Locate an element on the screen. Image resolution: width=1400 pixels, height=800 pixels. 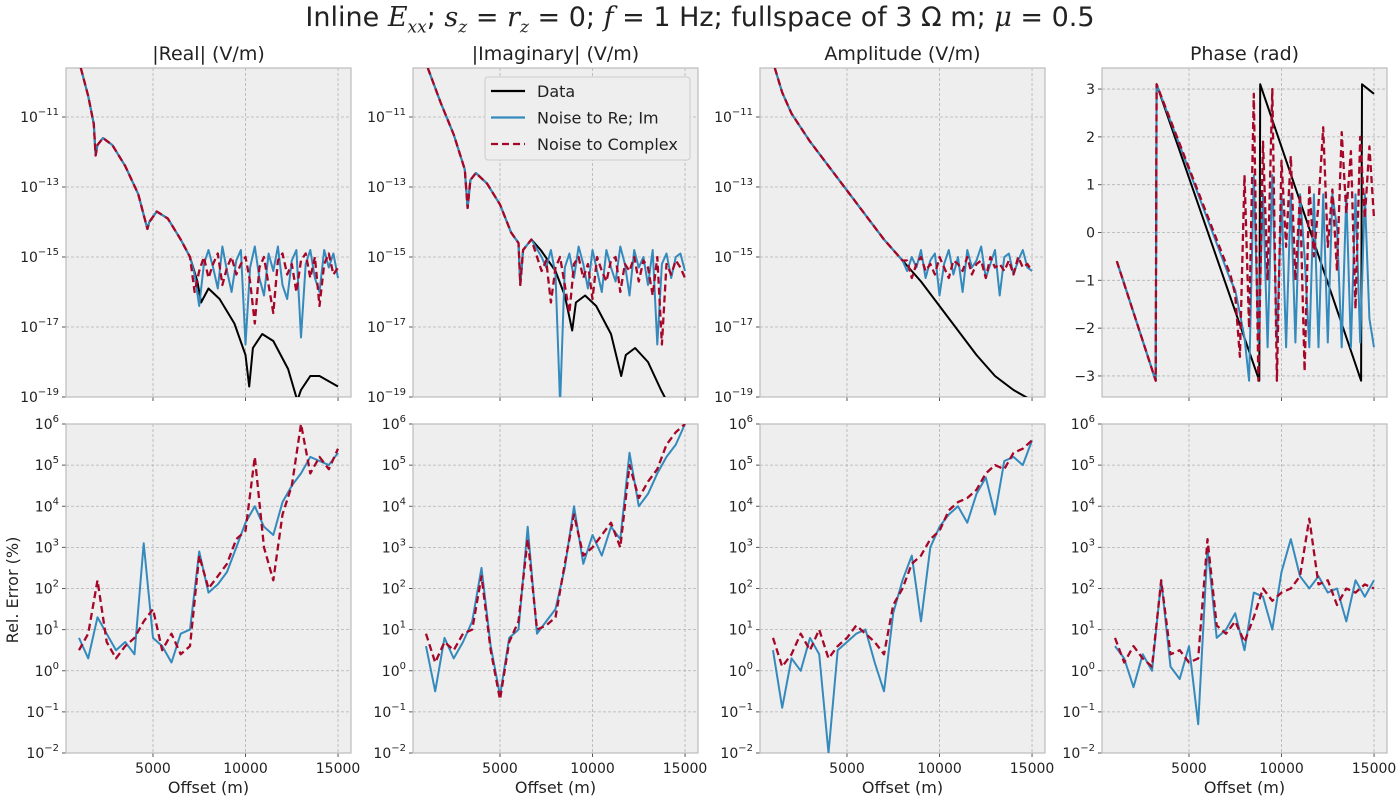
axes-top-2: 10⁻¹¹ 10⁻¹³ 10⁻¹⁵ 10⁻¹⁷ 10⁻¹⁹ Amplitude (V/m) is located at coordinates (880, 224).